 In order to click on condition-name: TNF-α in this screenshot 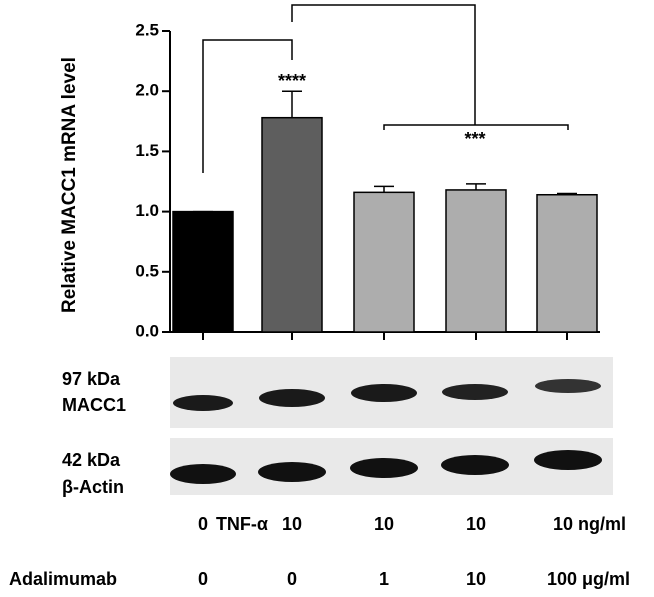, I will do `click(242, 524)`.